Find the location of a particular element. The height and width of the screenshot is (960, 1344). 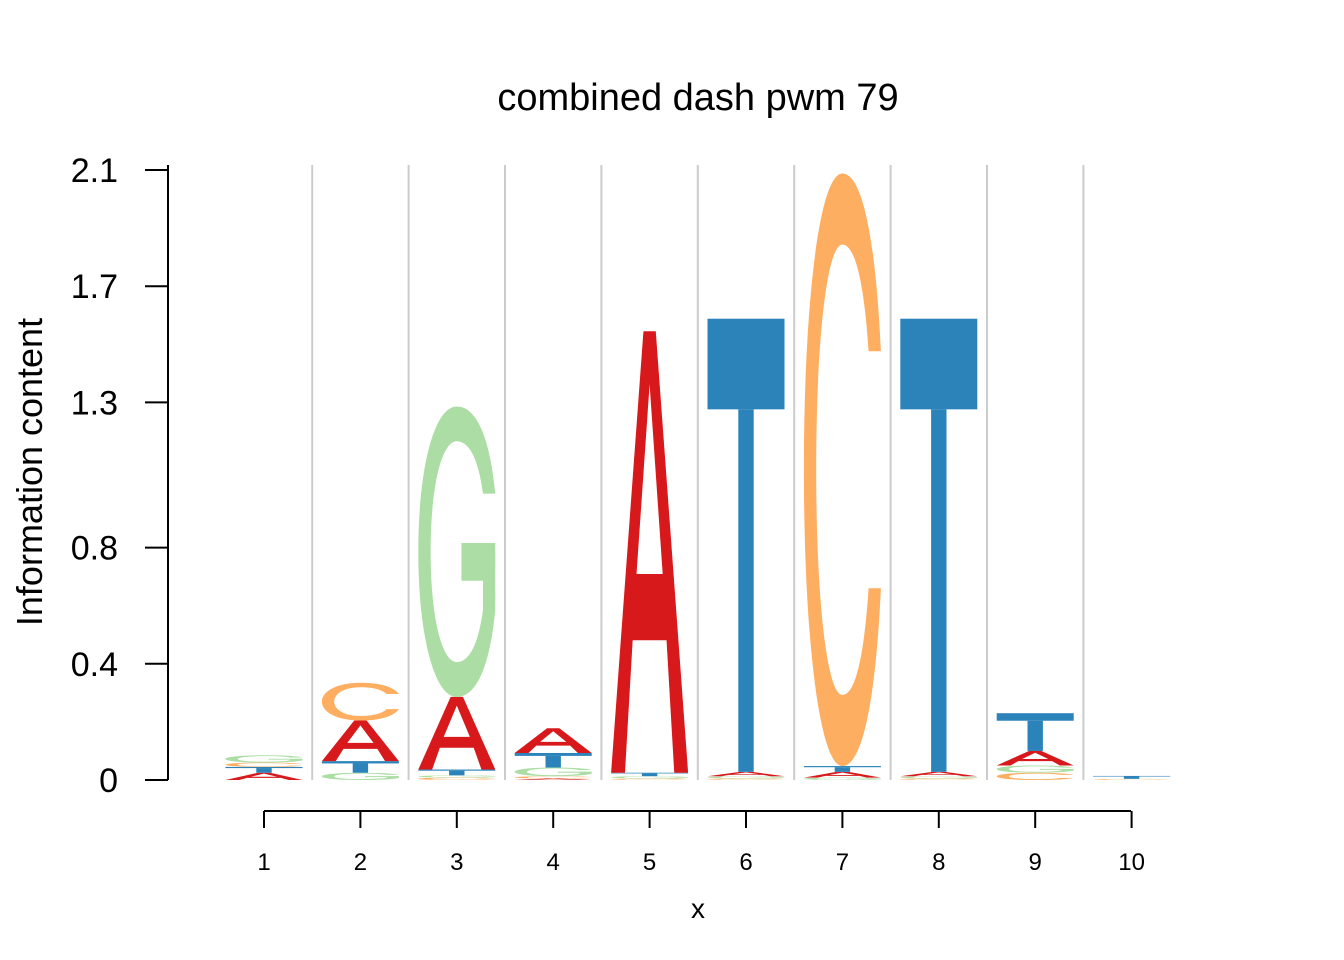

letter-t-pos2 is located at coordinates (360, 767).